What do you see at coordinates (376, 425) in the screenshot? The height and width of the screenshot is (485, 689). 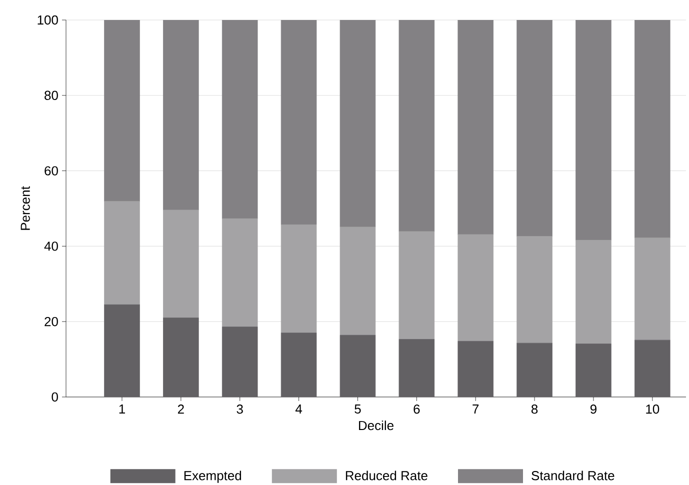 I see `x-axis-title: Decile` at bounding box center [376, 425].